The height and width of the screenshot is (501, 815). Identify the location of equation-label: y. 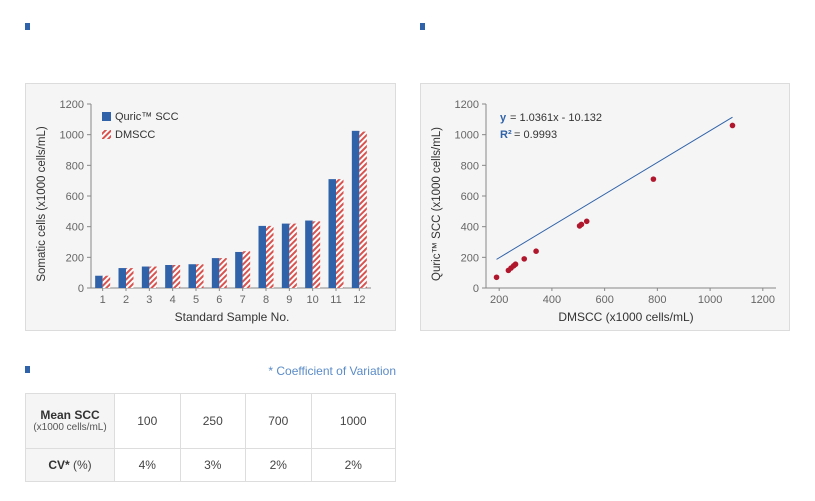
(503, 118).